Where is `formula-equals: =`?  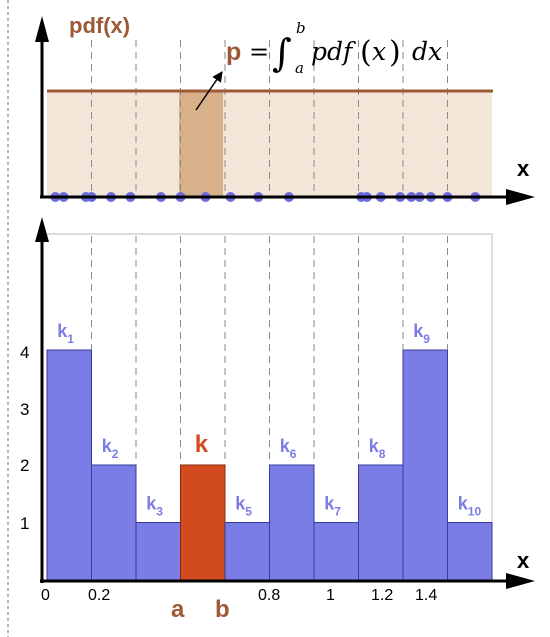
formula-equals: = is located at coordinates (259, 52).